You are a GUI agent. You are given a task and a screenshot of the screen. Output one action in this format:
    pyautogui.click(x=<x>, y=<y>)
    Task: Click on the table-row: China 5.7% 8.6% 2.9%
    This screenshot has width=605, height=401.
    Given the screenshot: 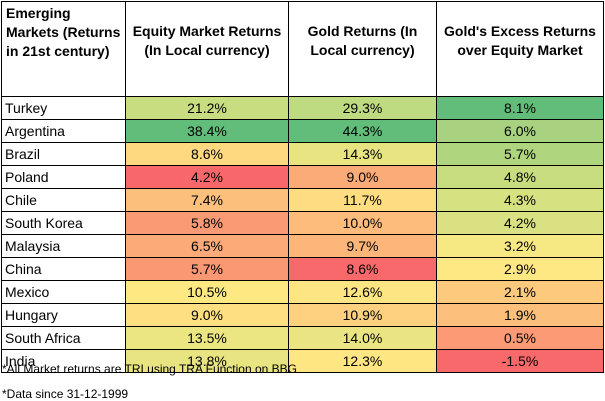 What is the action you would take?
    pyautogui.click(x=302, y=269)
    